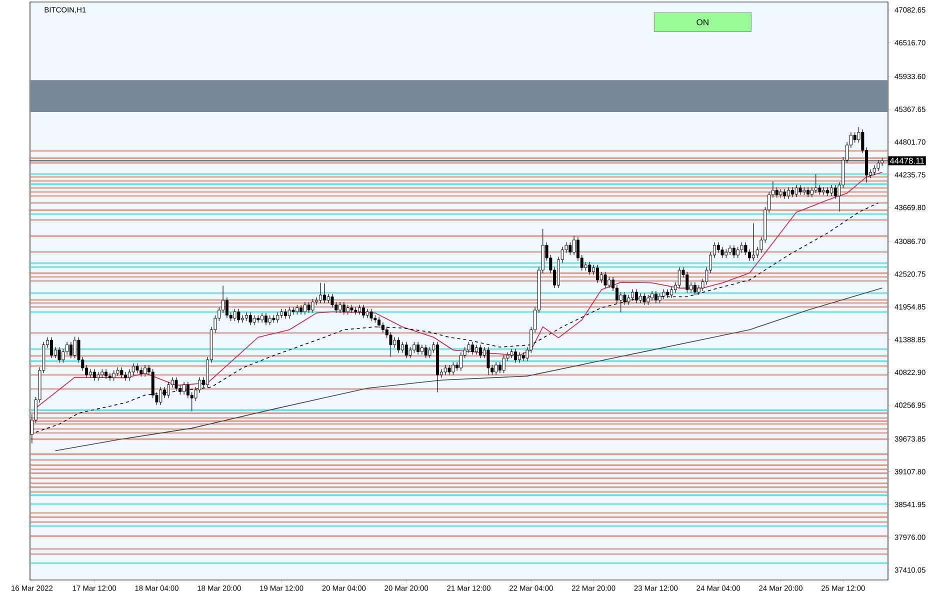 This screenshot has height=591, width=943. What do you see at coordinates (907, 161) in the screenshot?
I see `ref-line-label: 44478.11` at bounding box center [907, 161].